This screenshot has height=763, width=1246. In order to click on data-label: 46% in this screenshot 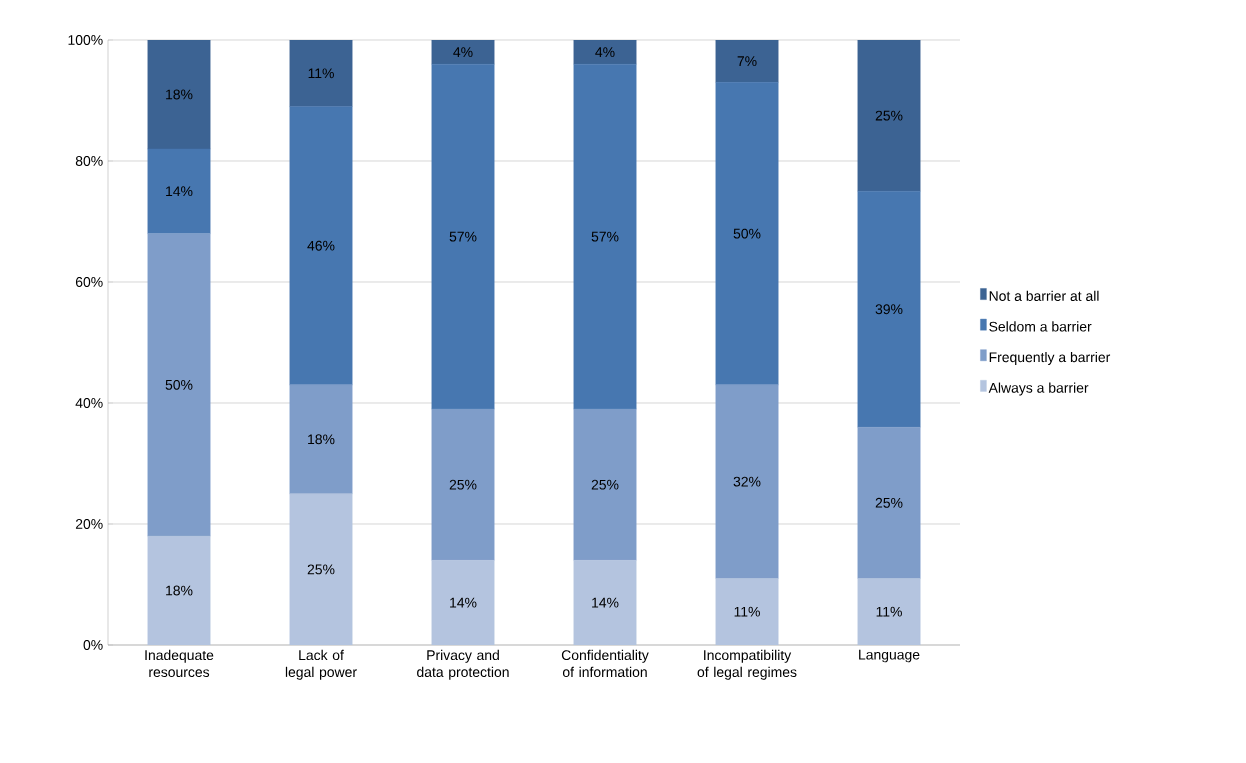, I will do `click(321, 245)`.